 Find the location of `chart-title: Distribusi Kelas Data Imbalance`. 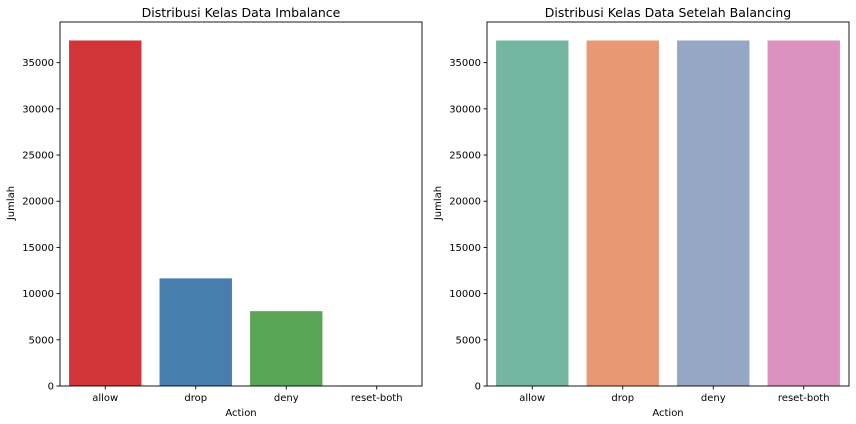

chart-title: Distribusi Kelas Data Imbalance is located at coordinates (241, 12).